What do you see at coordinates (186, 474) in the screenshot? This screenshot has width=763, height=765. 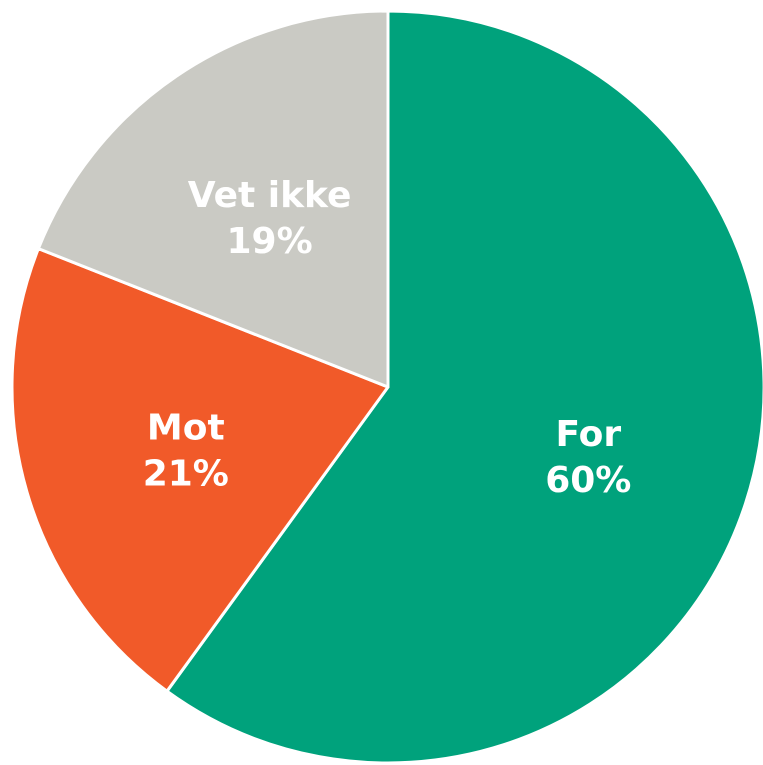 I see `slice-value-label-mot: 21%` at bounding box center [186, 474].